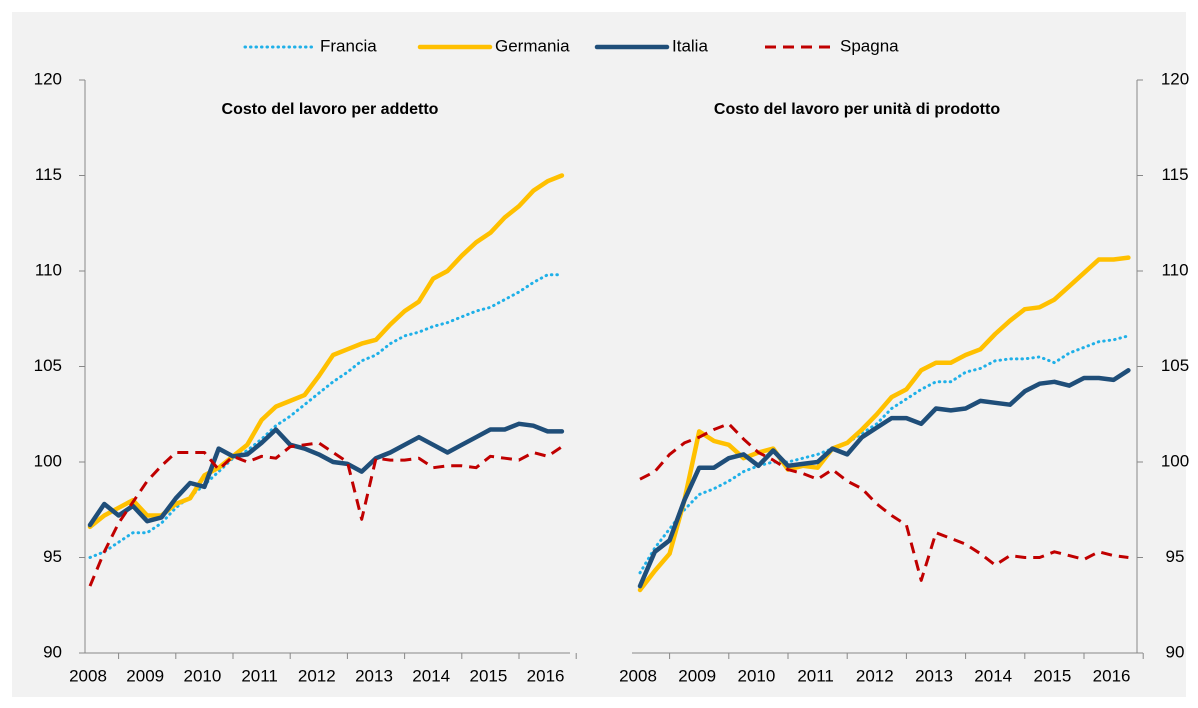 Image resolution: width=1198 pixels, height=708 pixels. I want to click on legend-label: Francia, so click(348, 45).